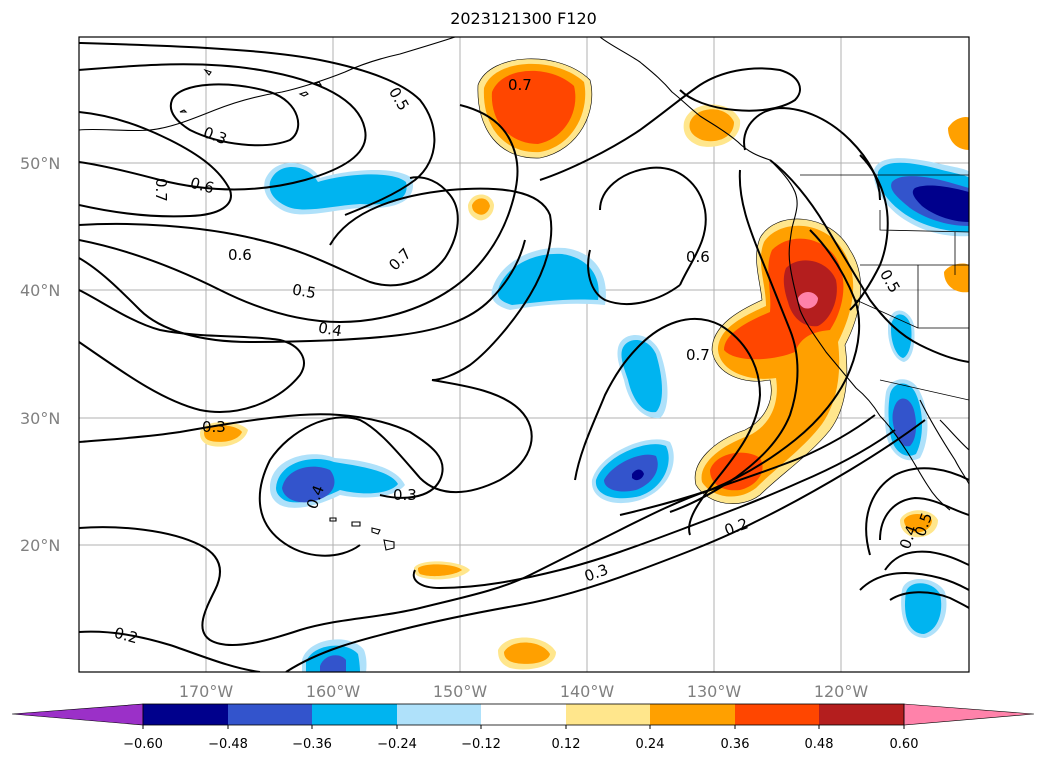  I want to click on lat-label: 50°N, so click(40, 163).